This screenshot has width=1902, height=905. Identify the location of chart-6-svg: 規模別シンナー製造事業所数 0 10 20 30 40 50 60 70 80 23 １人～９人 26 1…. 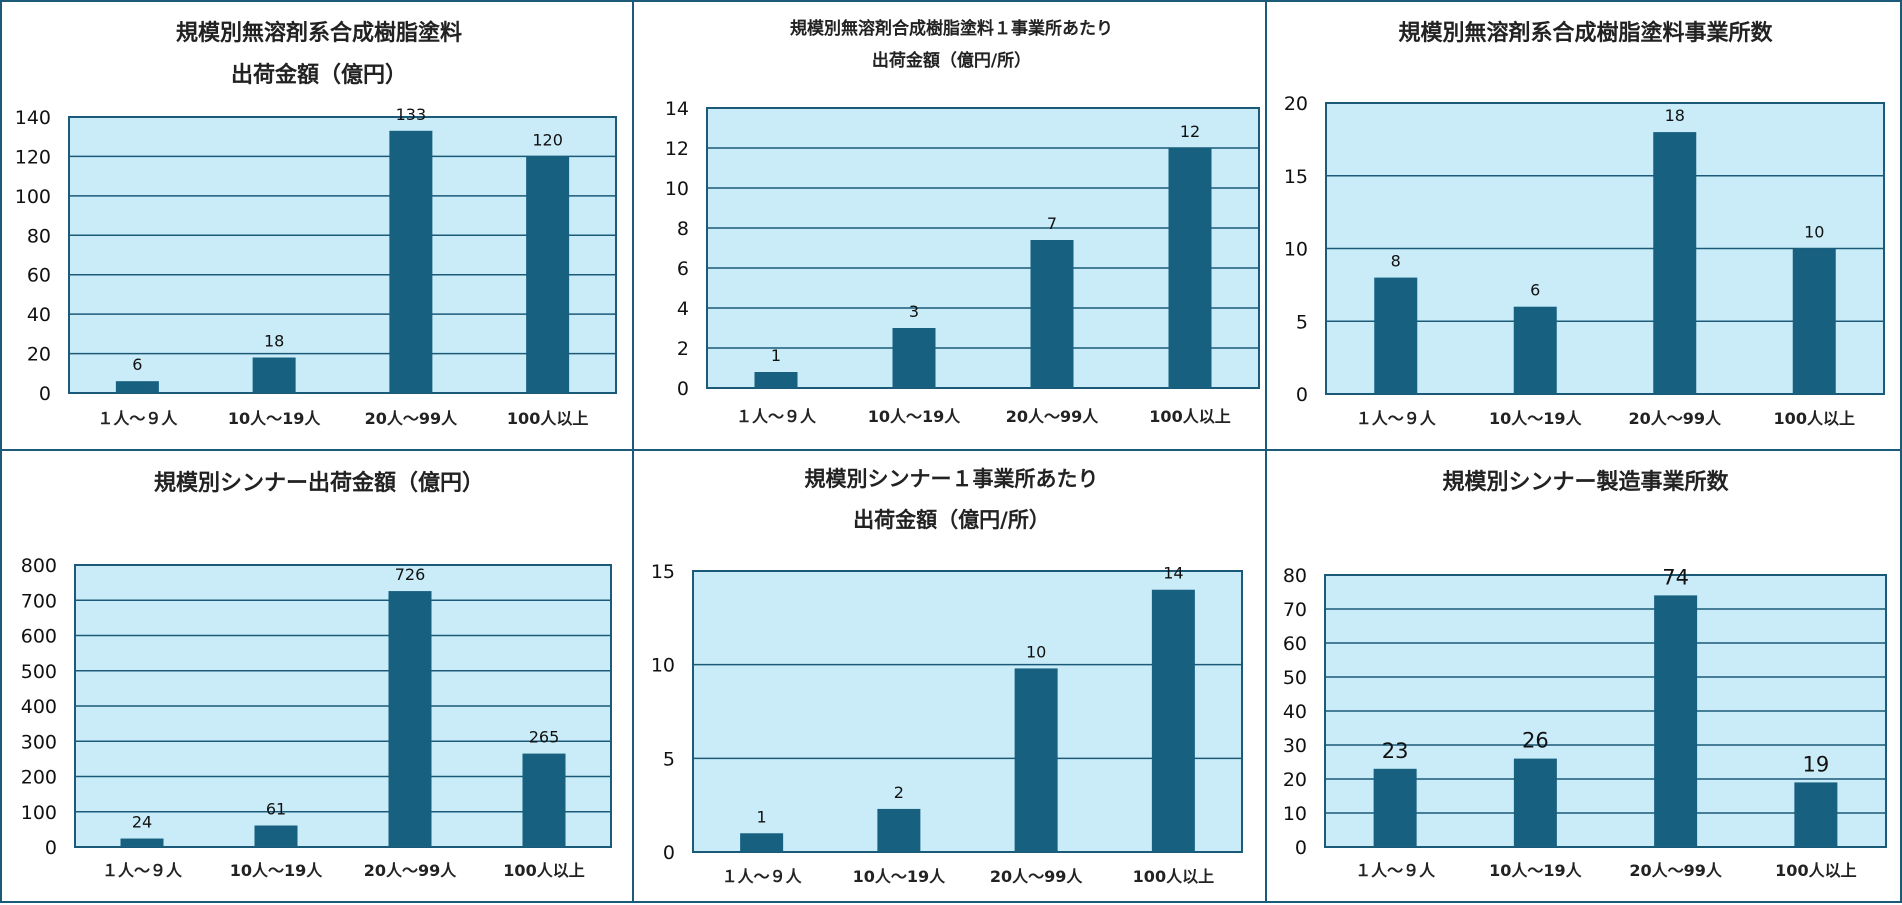
(1585, 674).